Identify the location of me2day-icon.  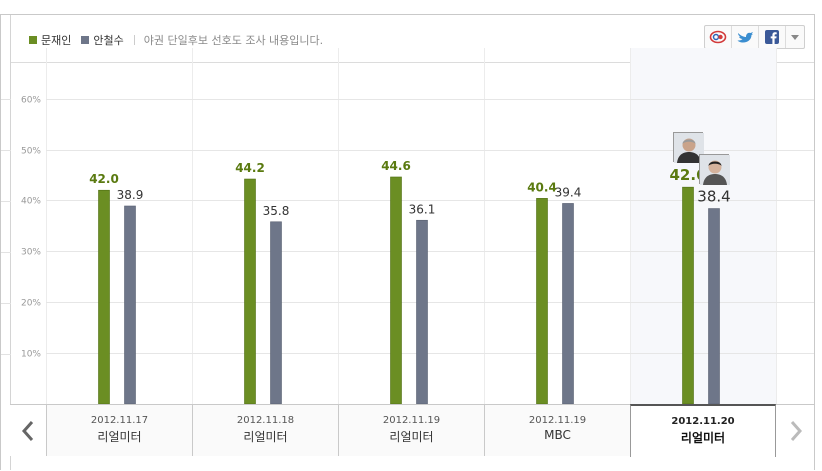
(718, 37).